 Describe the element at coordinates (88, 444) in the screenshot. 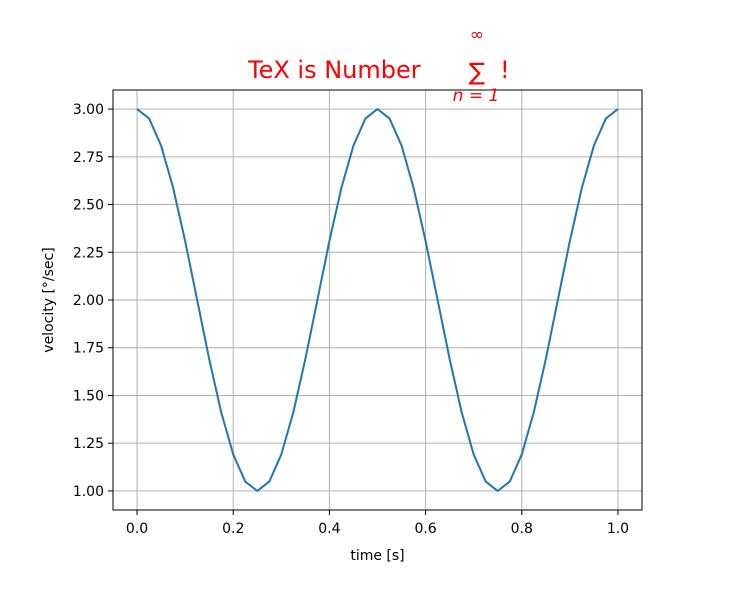

I see `y-tick-label: 1.25` at that location.